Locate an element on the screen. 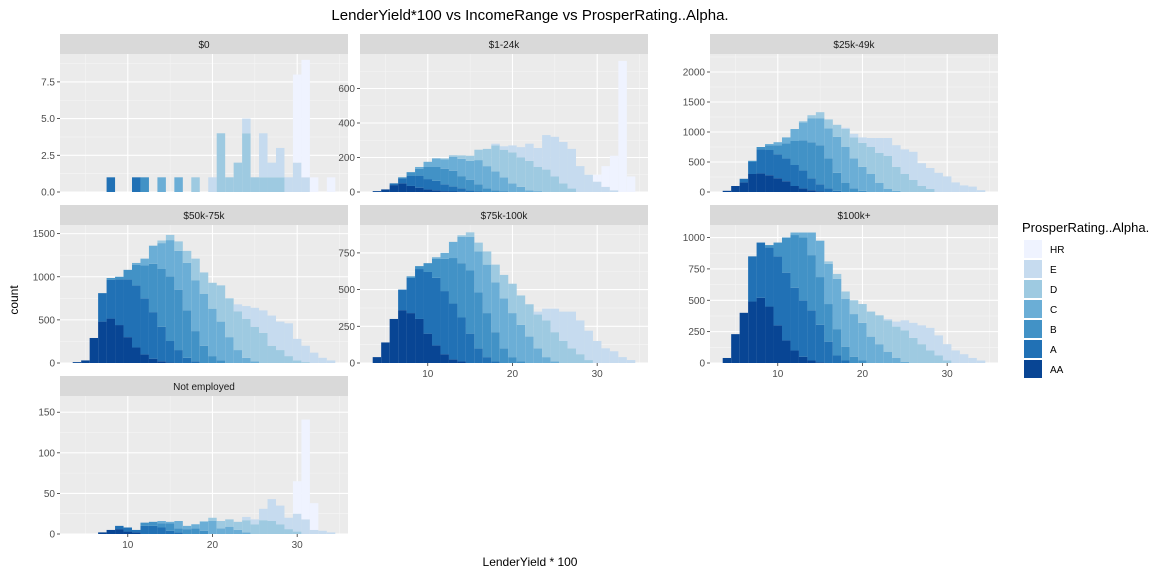 The height and width of the screenshot is (580, 1173). legend-item-b: B is located at coordinates (1040, 329).